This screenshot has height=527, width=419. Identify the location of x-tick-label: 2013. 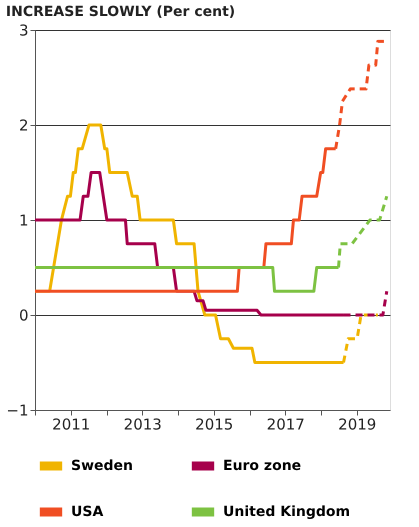
(143, 425).